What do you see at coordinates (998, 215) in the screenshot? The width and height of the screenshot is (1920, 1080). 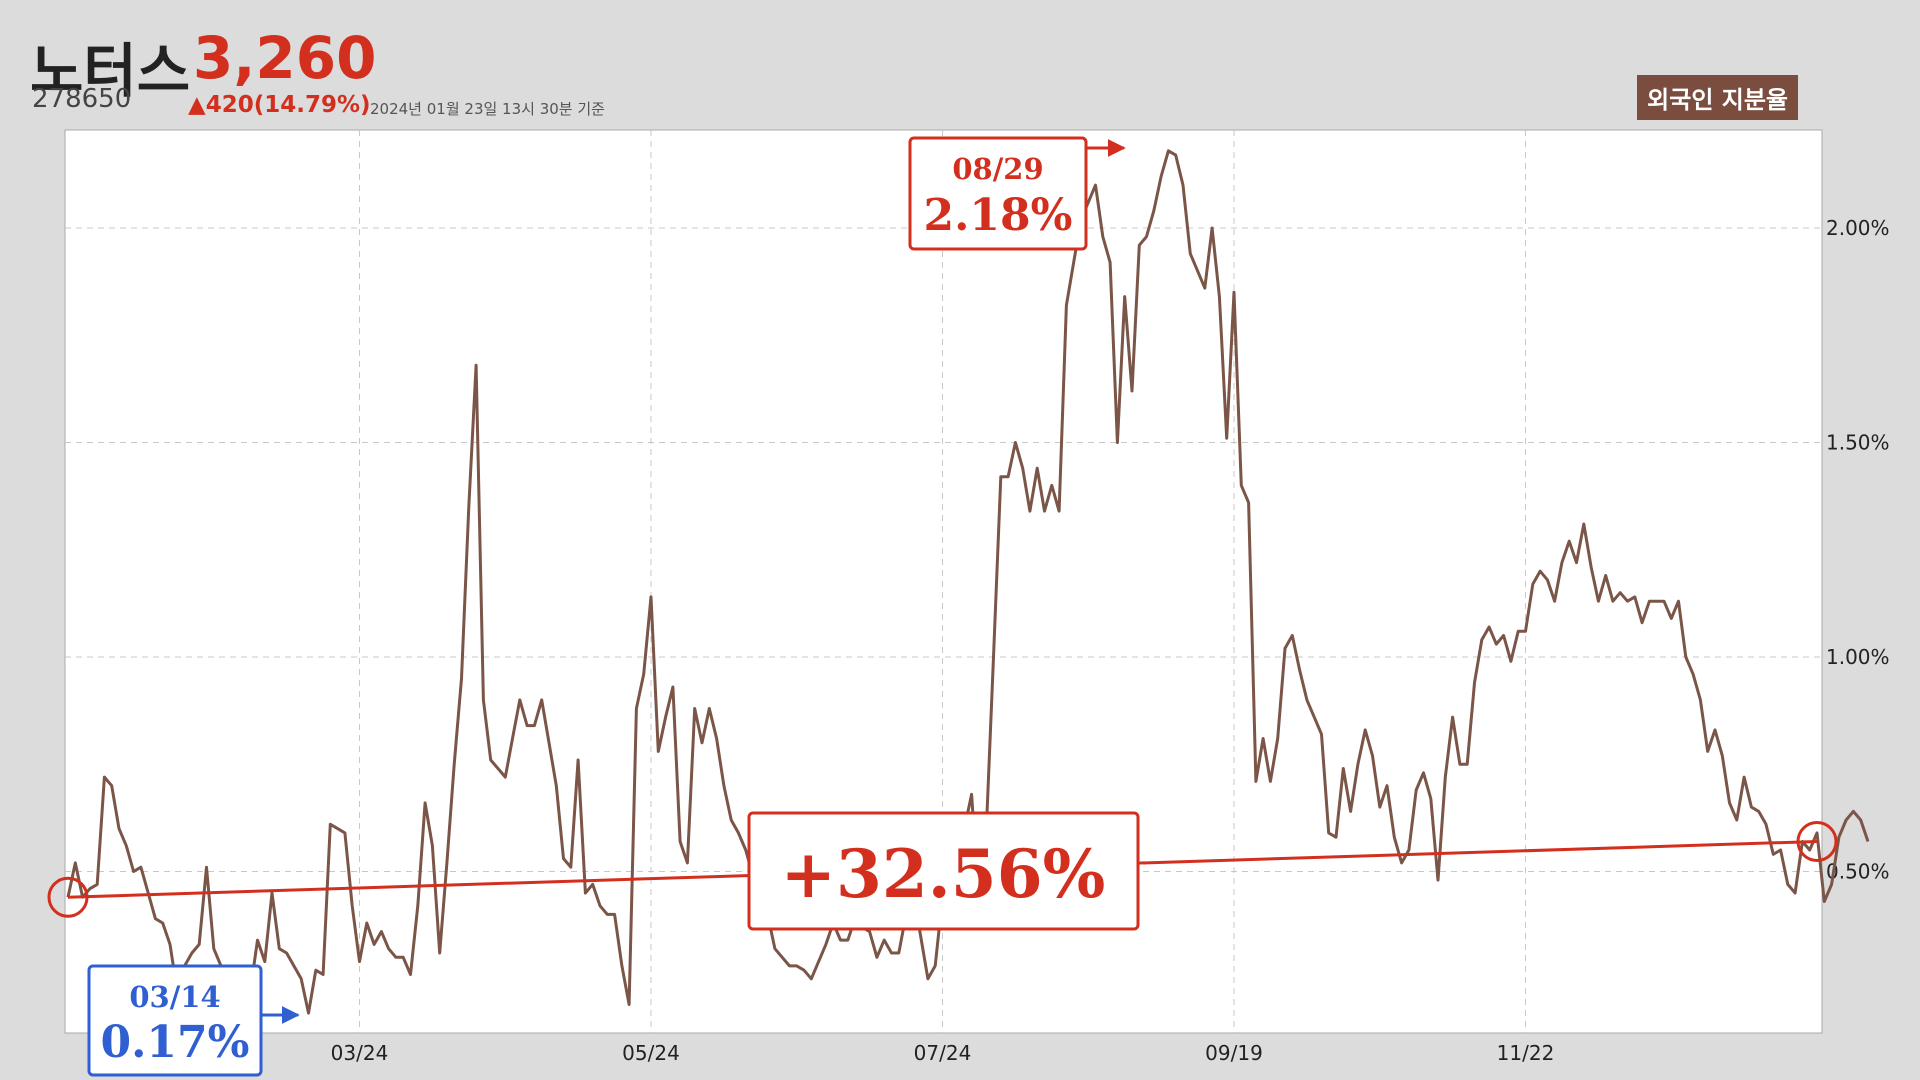 I see `max-value: 2.18%` at bounding box center [998, 215].